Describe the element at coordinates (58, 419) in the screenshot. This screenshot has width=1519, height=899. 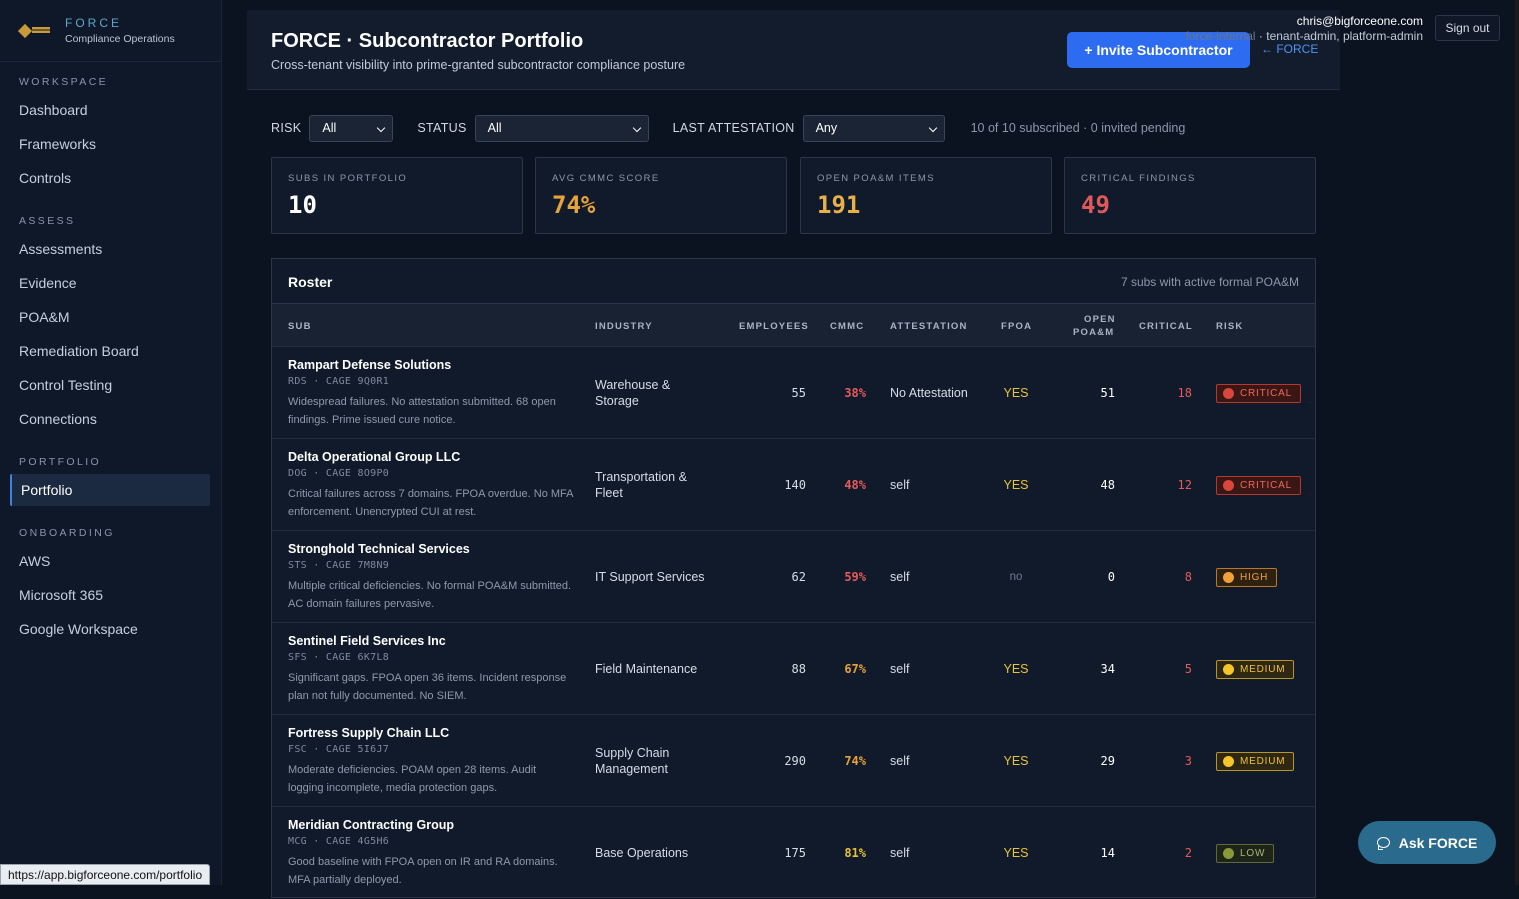
I see `sidebar-item-connections: Connections` at that location.